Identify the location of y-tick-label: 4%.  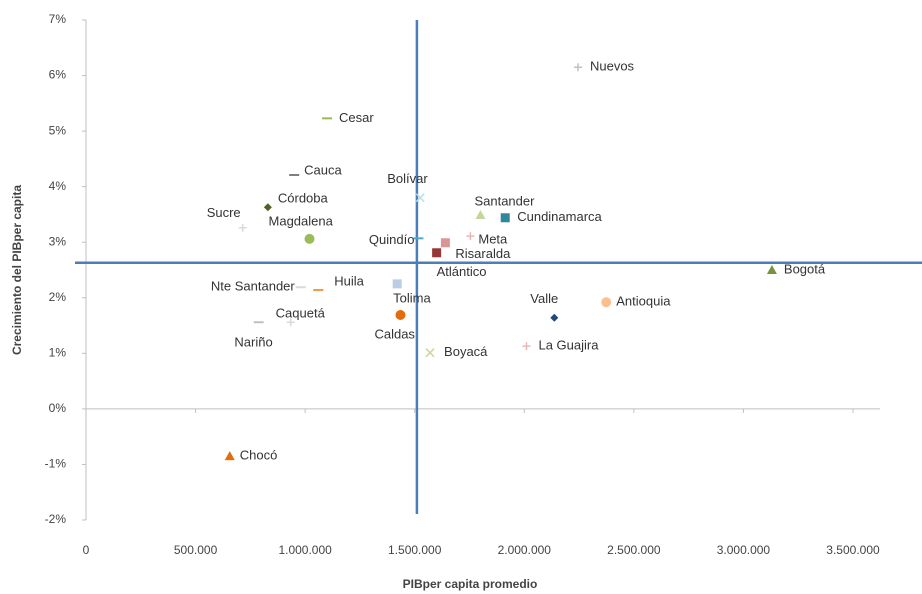
(58, 186).